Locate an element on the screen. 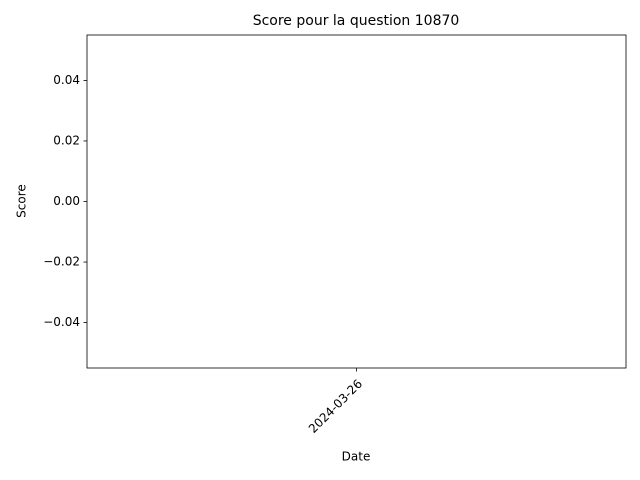 The width and height of the screenshot is (640, 480). y-tick-label: −0.04 is located at coordinates (61, 322).